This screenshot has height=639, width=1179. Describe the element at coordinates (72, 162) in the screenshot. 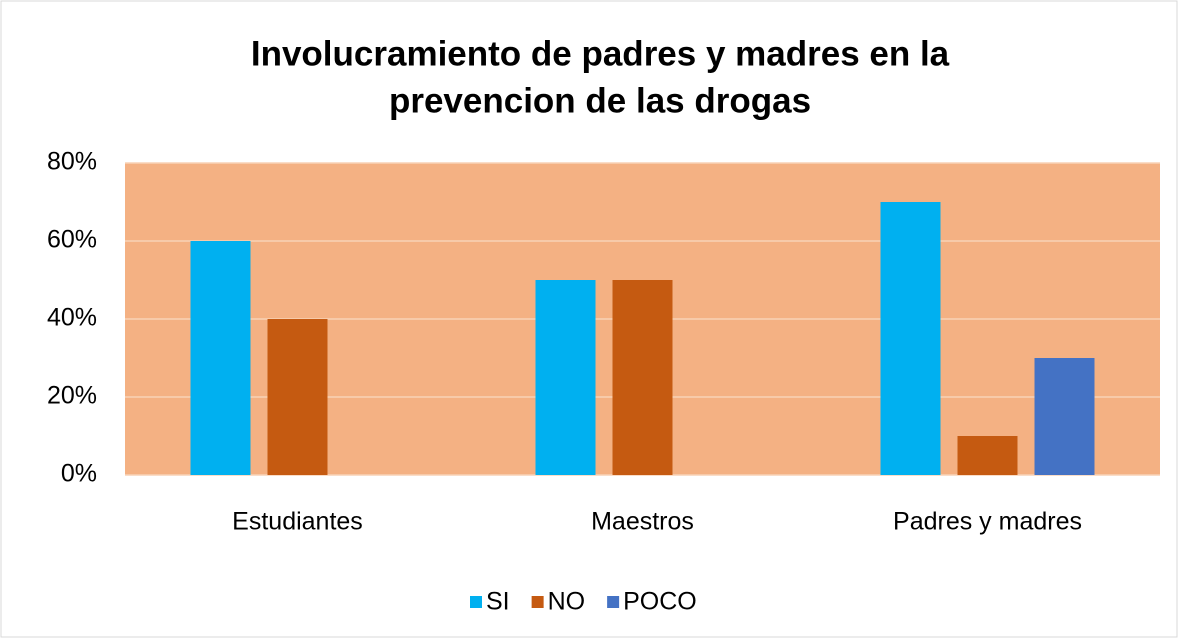

I see `y-tick-label: 80%` at that location.